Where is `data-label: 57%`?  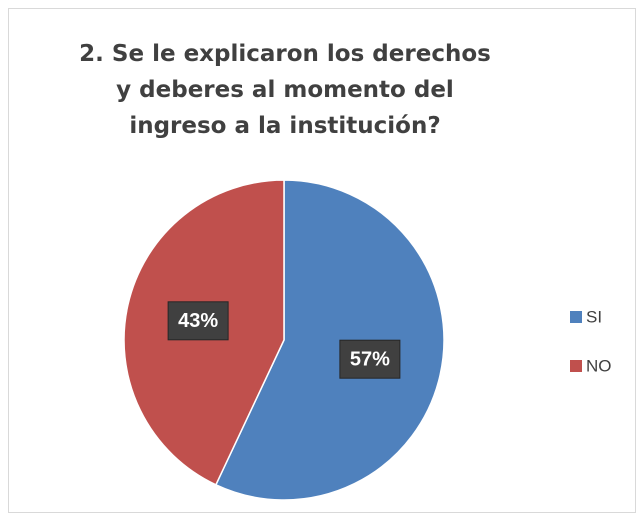
data-label: 57% is located at coordinates (370, 359).